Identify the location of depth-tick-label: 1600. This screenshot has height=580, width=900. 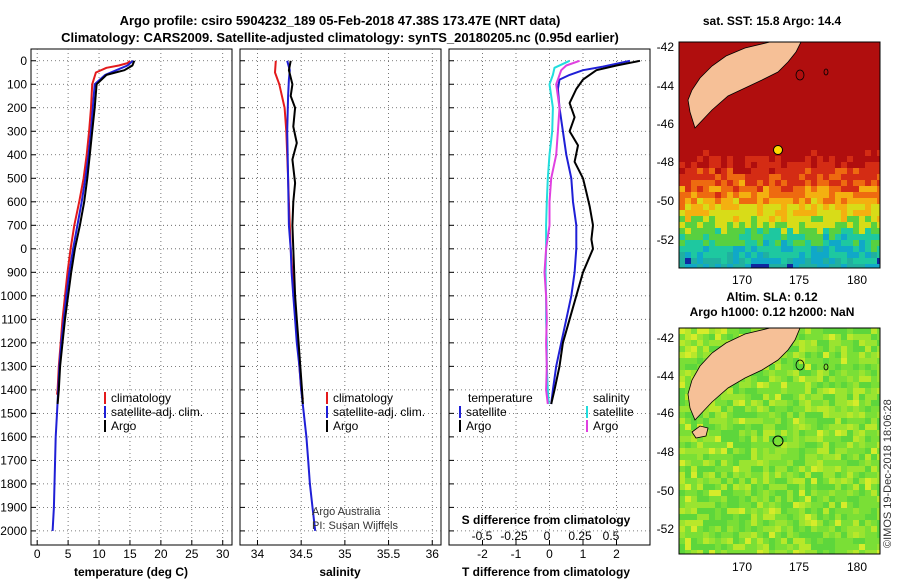
(13, 437).